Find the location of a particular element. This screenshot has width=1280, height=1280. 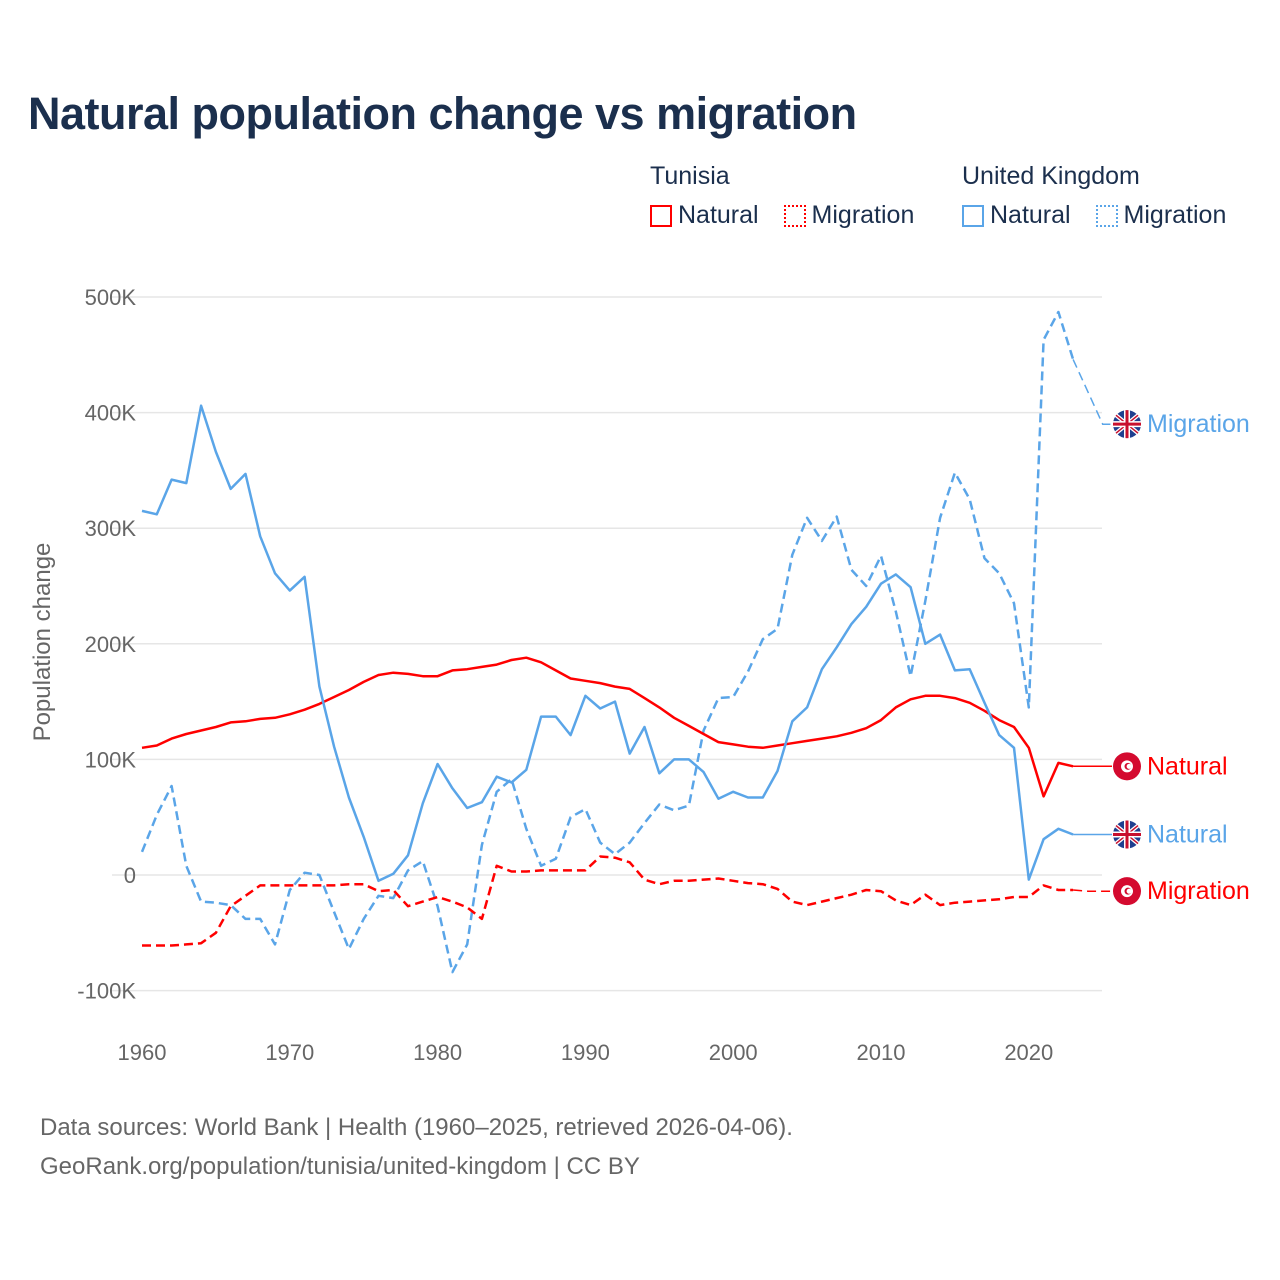

series-line-tunisia-natural is located at coordinates (607, 727).